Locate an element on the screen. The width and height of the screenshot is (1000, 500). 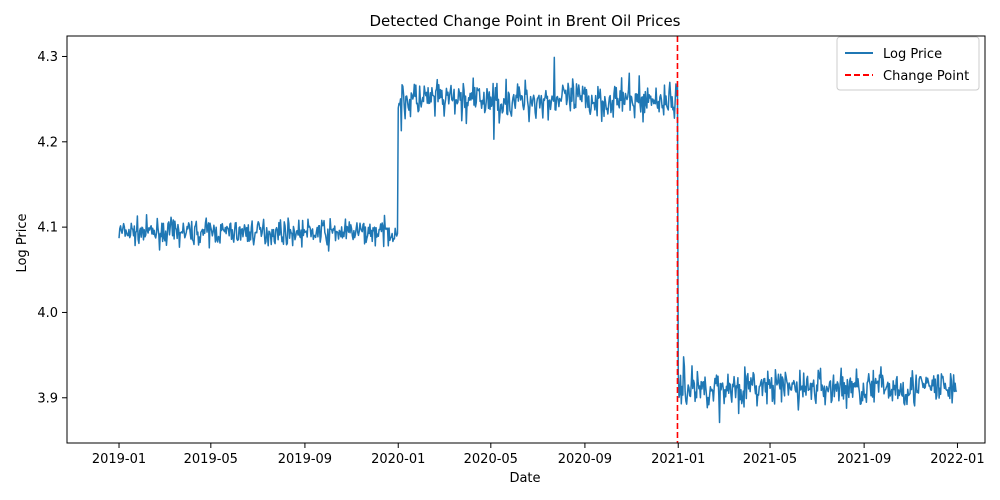
x-tick-label: 2021-05 is located at coordinates (770, 459).